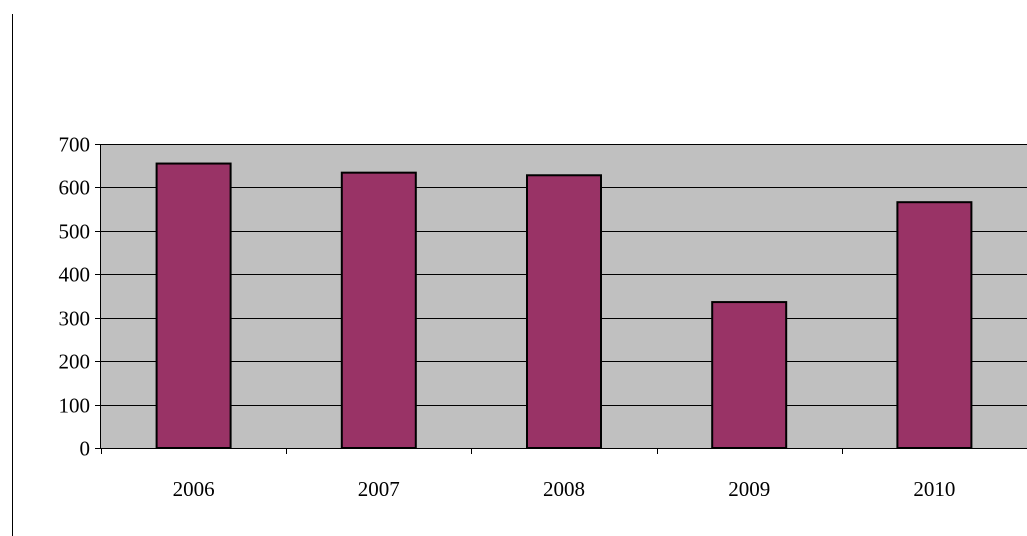  I want to click on bar-2006, so click(193, 306).